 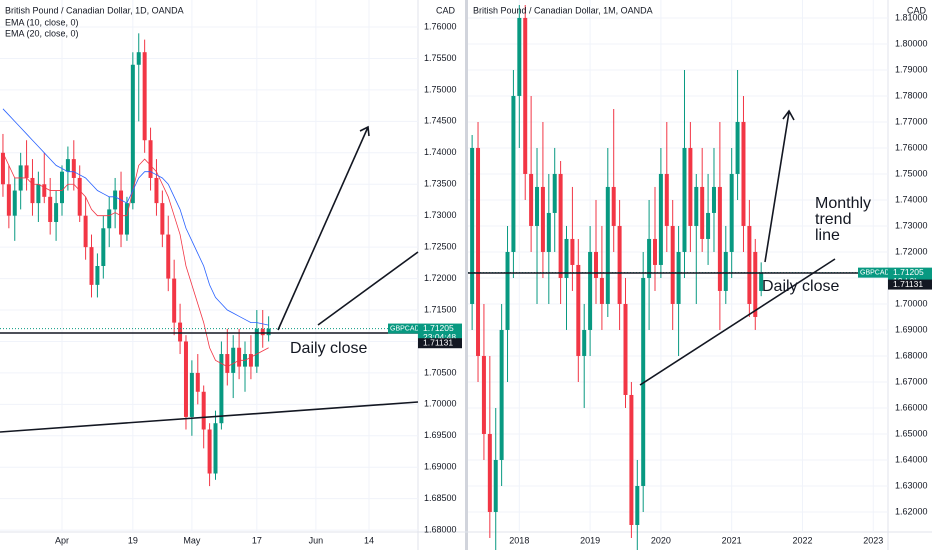 I want to click on x-tick-label: 2020, so click(x=661, y=540).